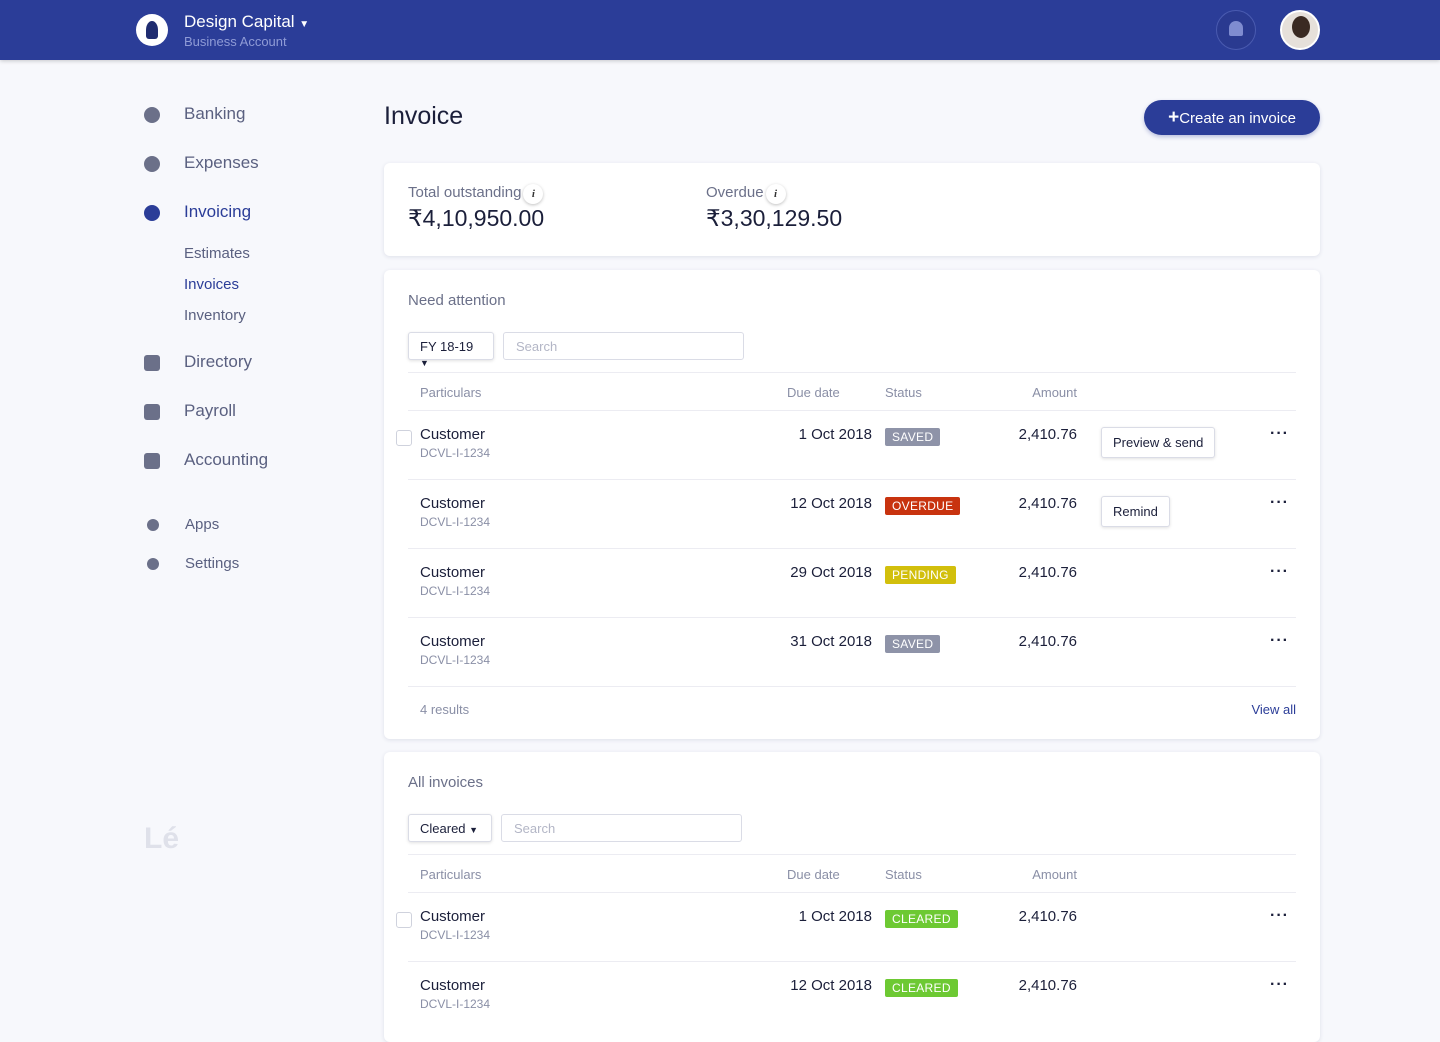 This screenshot has width=1440, height=1042. I want to click on top-bar: Design Capital ▼ Business Account, so click(720, 30).